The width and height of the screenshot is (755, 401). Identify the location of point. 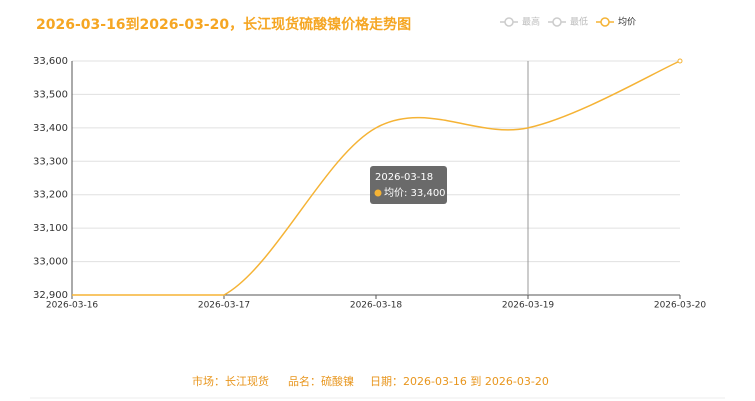
(680, 61).